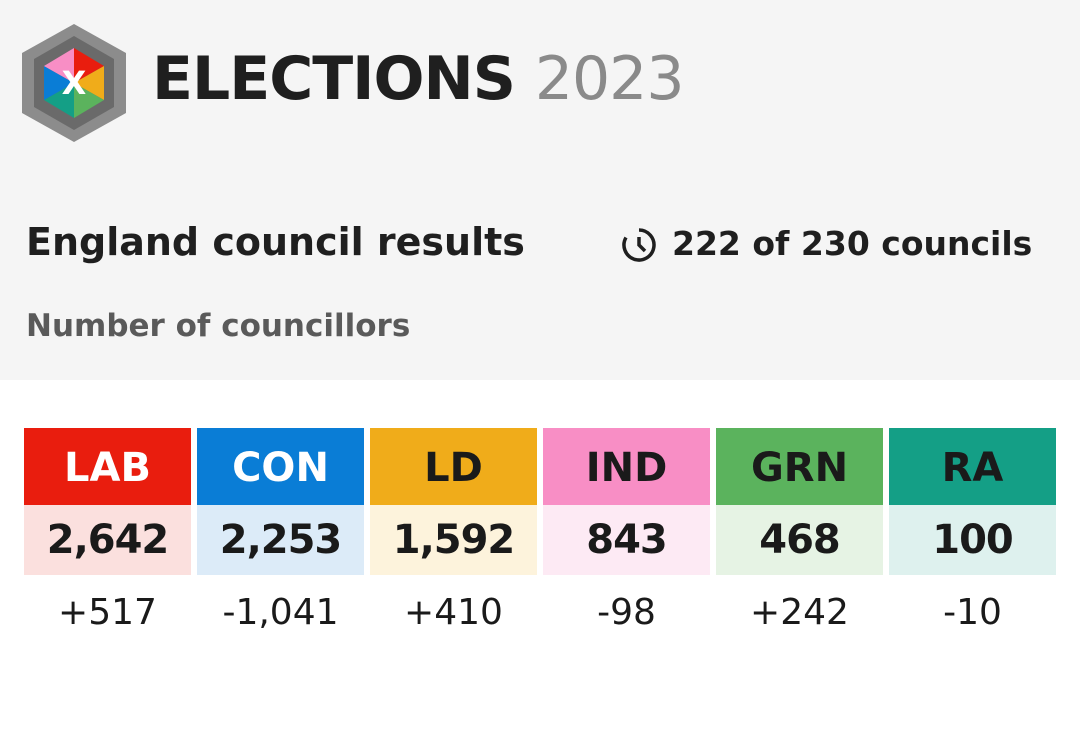 This screenshot has height=750, width=1080. I want to click on party-seats: 2,642, so click(107, 540).